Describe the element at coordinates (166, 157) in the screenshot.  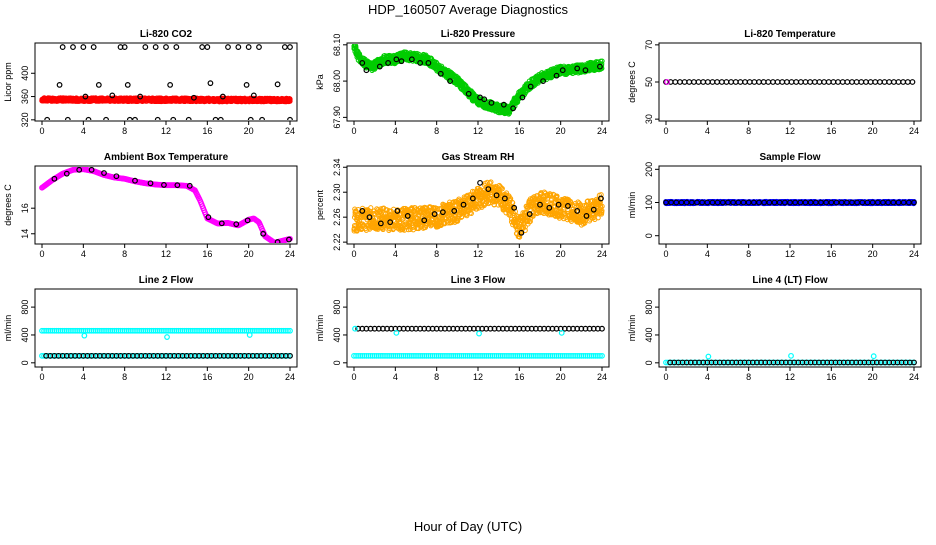
I see `panel-title: Ambient Box Temperature` at that location.